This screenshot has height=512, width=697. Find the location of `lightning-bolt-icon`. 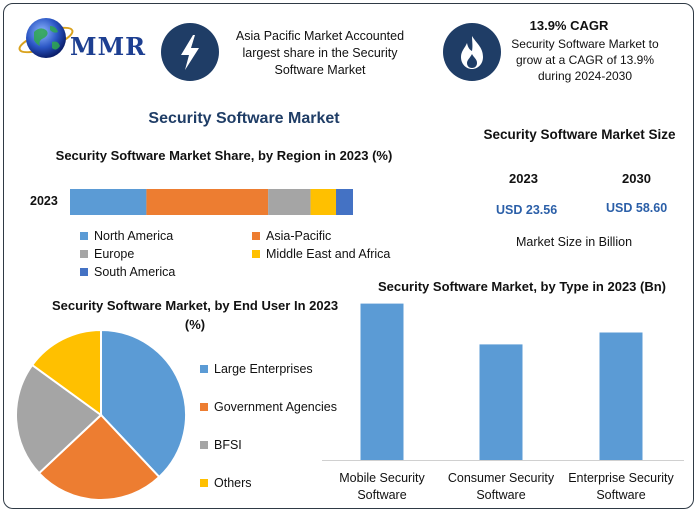

lightning-bolt-icon is located at coordinates (190, 52).